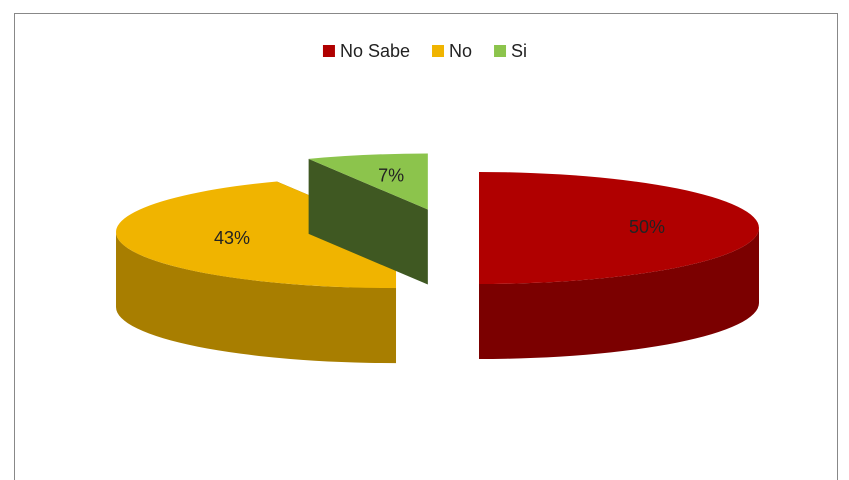 This screenshot has width=849, height=480. Describe the element at coordinates (647, 227) in the screenshot. I see `data-label: 50%` at that location.